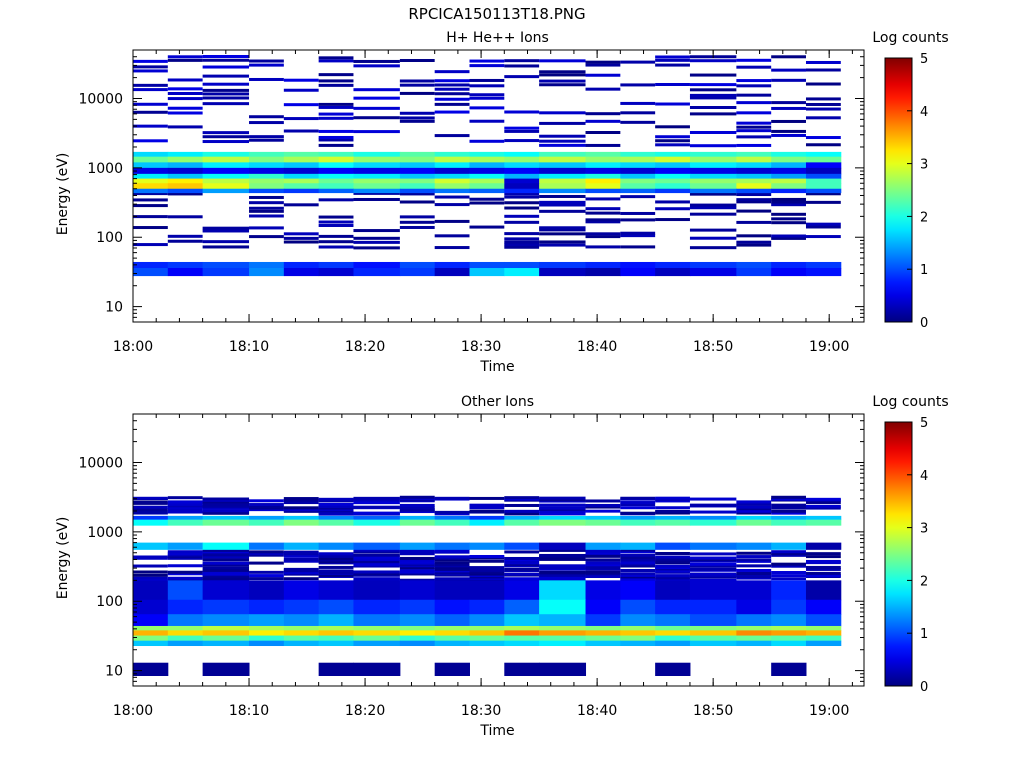  I want to click on y-tick-label: 100, so click(109, 602).